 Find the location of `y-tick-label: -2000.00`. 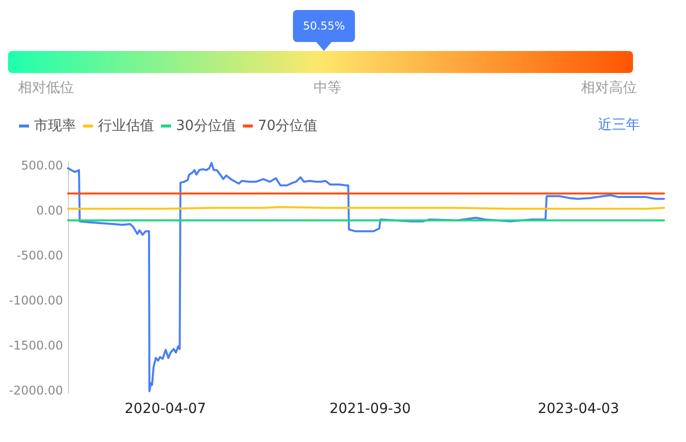

y-tick-label: -2000.00 is located at coordinates (36, 390).